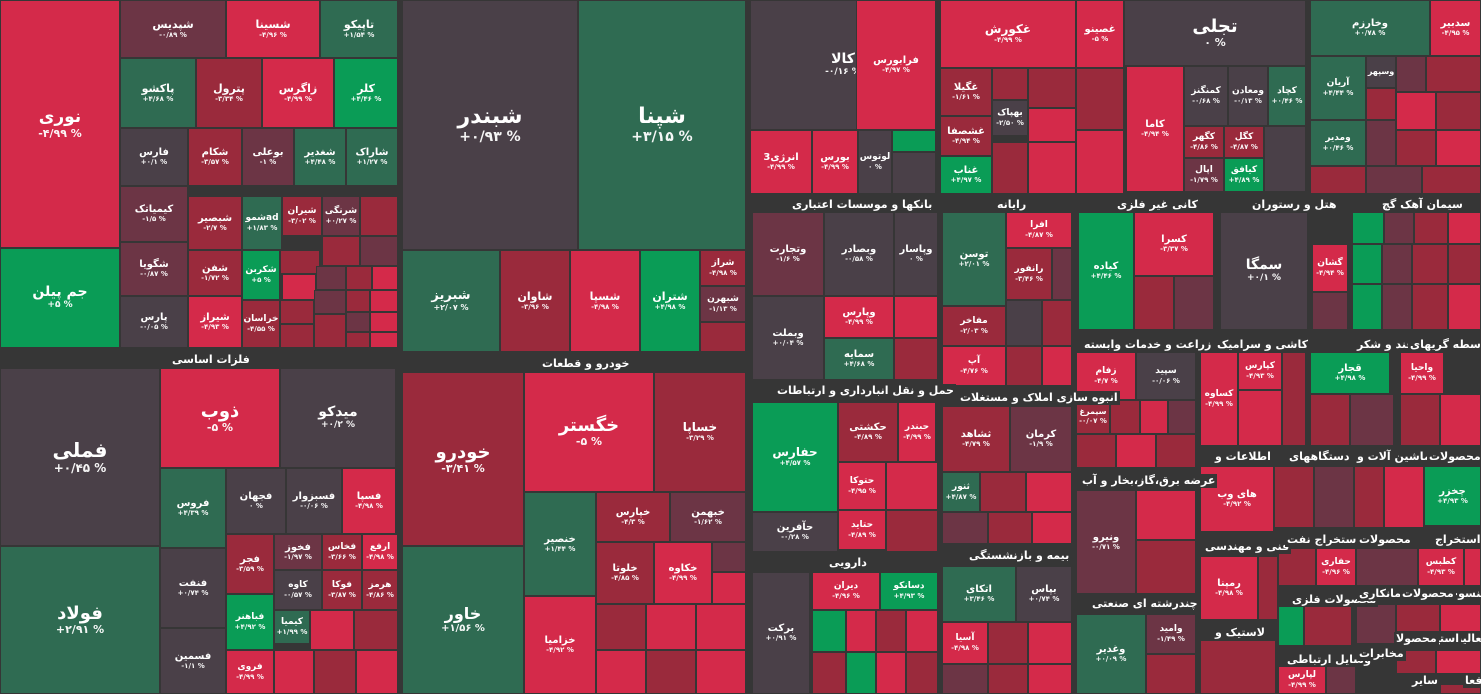 This screenshot has width=1481, height=694. Describe the element at coordinates (250, 622) in the screenshot. I see `stock-tile: فباهنر +۴/۹۲ %` at that location.